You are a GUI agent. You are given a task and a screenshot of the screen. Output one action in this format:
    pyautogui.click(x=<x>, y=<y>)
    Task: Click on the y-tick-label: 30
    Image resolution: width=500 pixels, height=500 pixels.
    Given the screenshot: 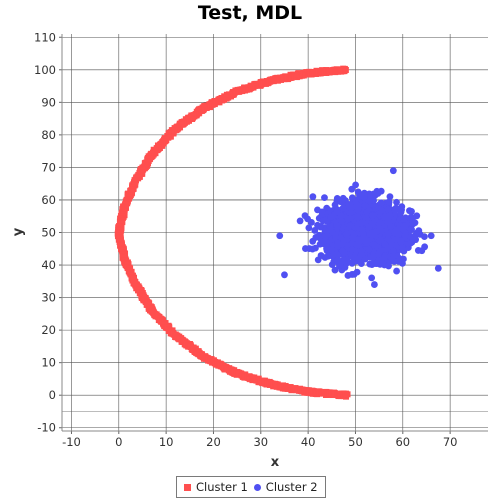 What is the action you would take?
    pyautogui.click(x=48, y=298)
    